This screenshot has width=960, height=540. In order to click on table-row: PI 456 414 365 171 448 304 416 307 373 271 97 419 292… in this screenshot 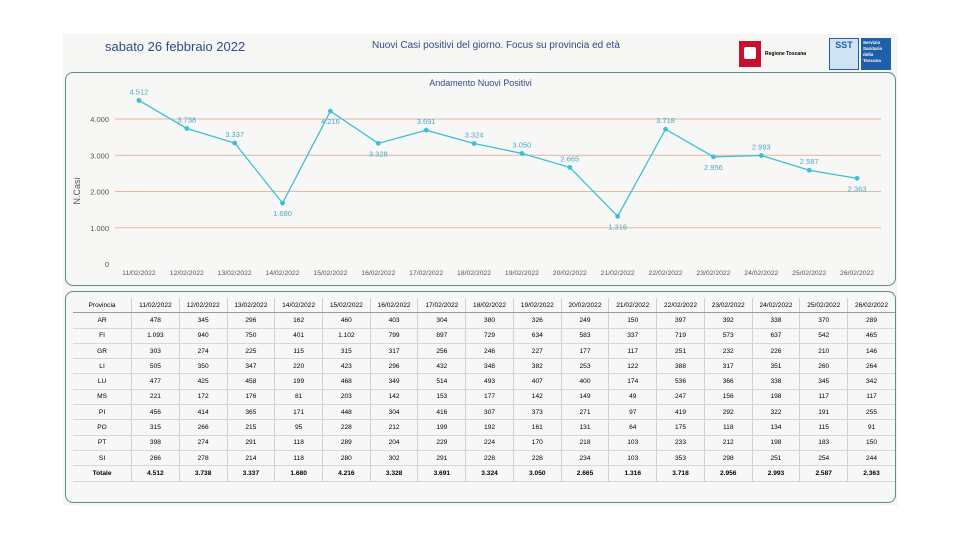, I will do `click(484, 412)`.